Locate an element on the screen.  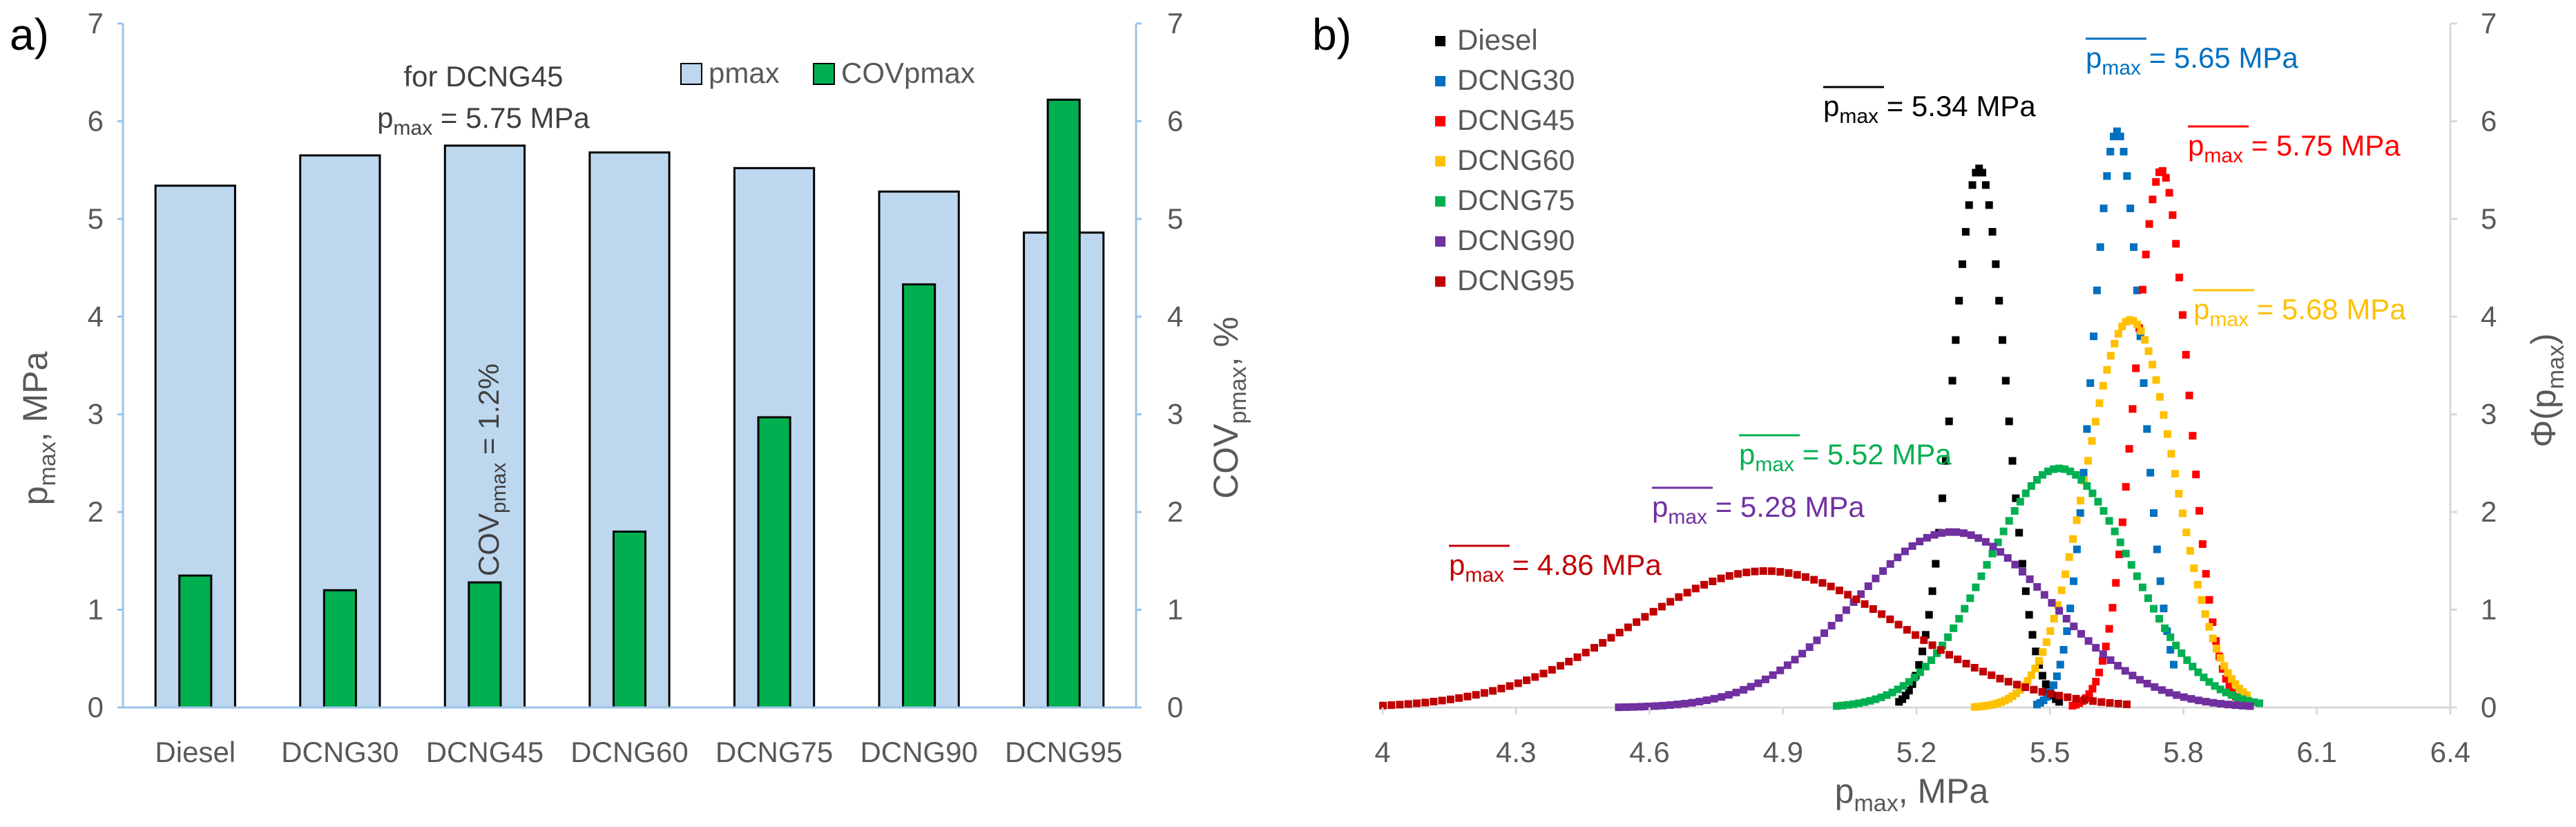
x-tick-label: 4 is located at coordinates (1382, 752).